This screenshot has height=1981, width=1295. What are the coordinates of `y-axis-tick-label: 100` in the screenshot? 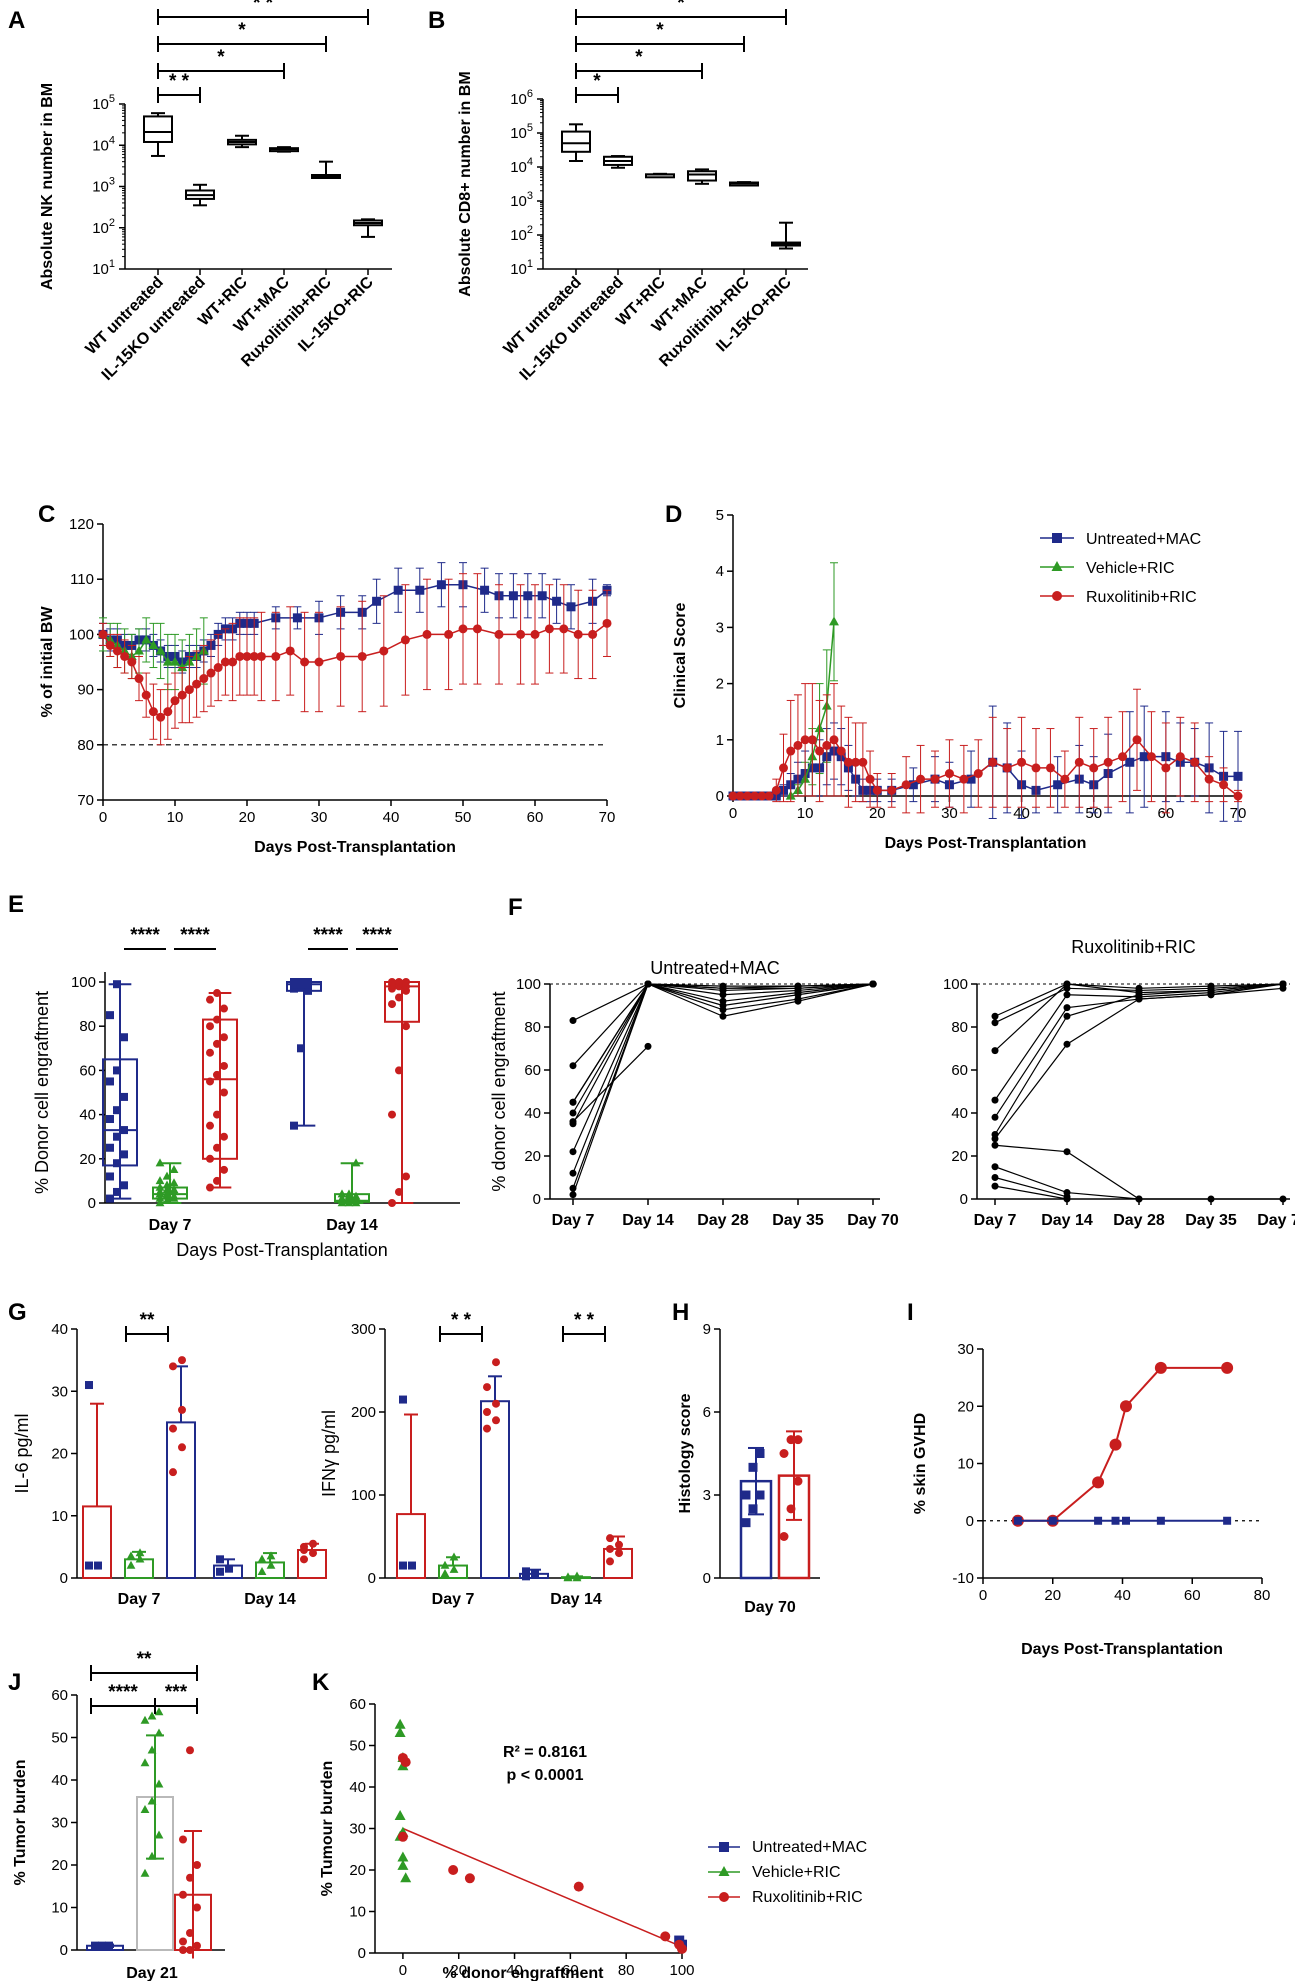 It's located at (363, 1495).